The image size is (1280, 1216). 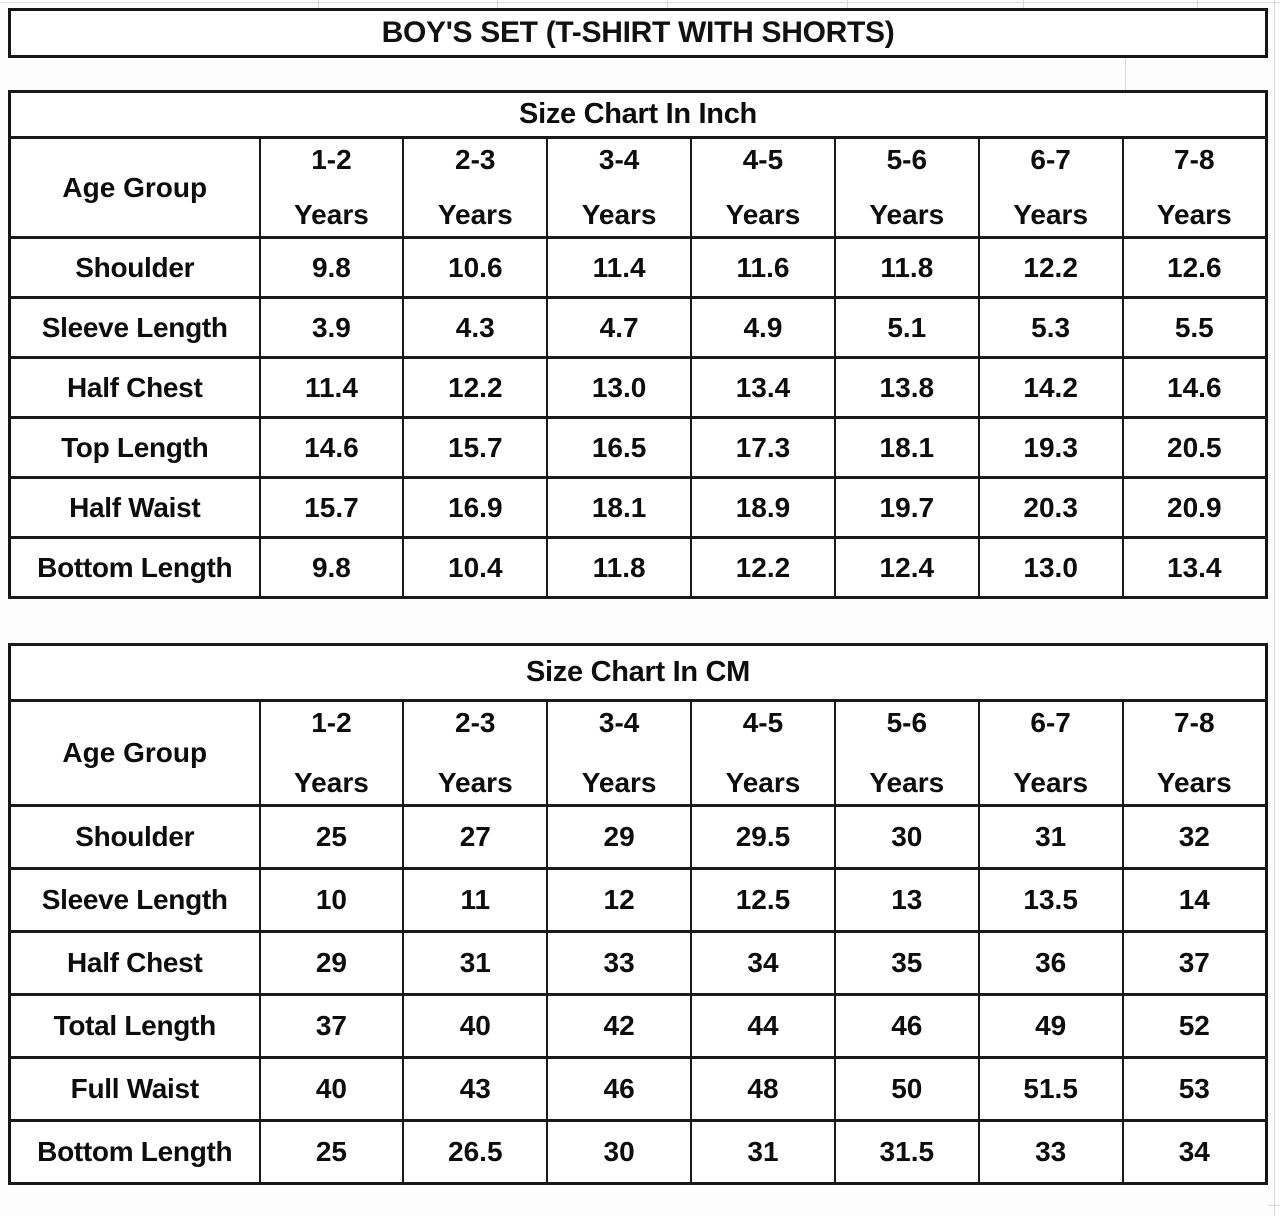 What do you see at coordinates (906, 753) in the screenshot?
I see `age-group-header: 5-6 Years` at bounding box center [906, 753].